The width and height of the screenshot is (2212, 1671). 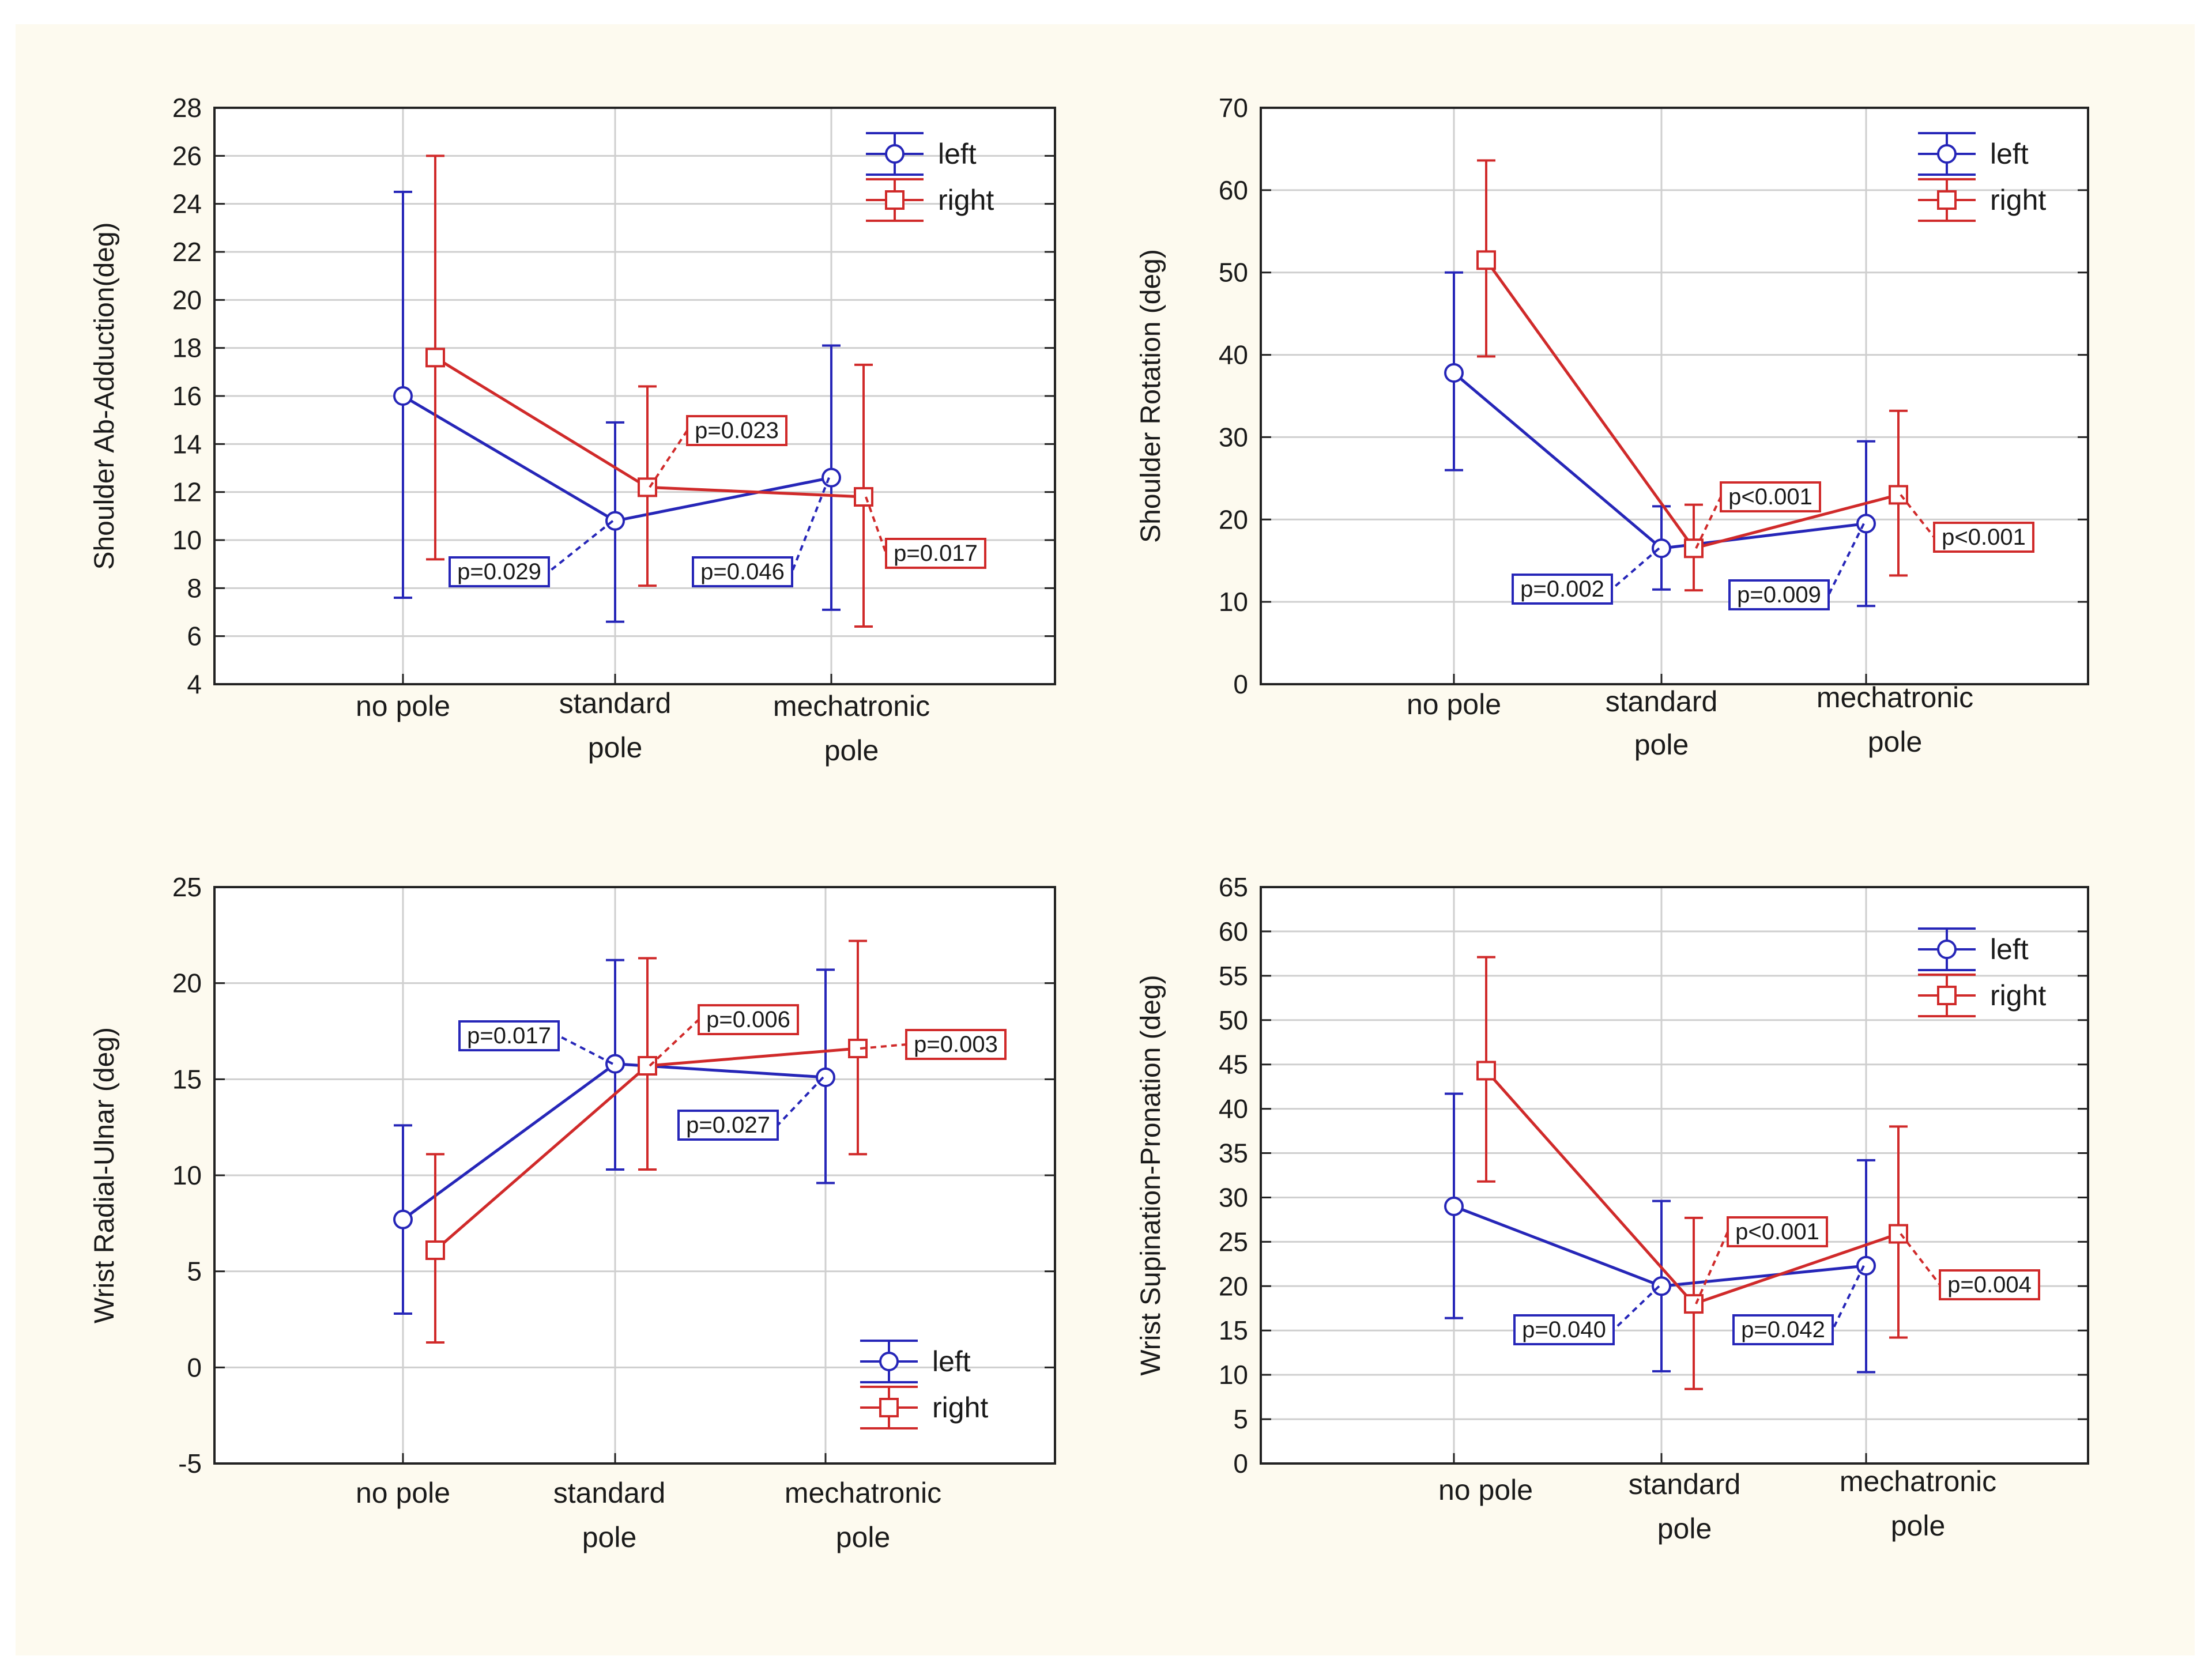 I want to click on y-tick-label: 25, so click(x=187, y=887).